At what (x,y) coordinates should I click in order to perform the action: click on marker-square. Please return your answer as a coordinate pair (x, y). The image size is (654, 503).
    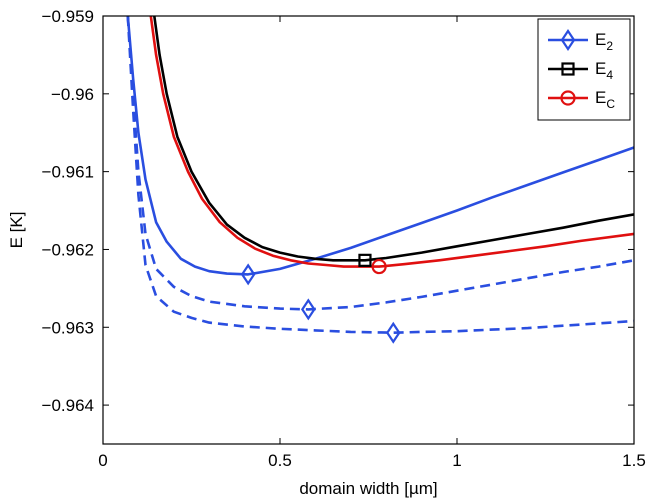
    Looking at the image, I should click on (365, 260).